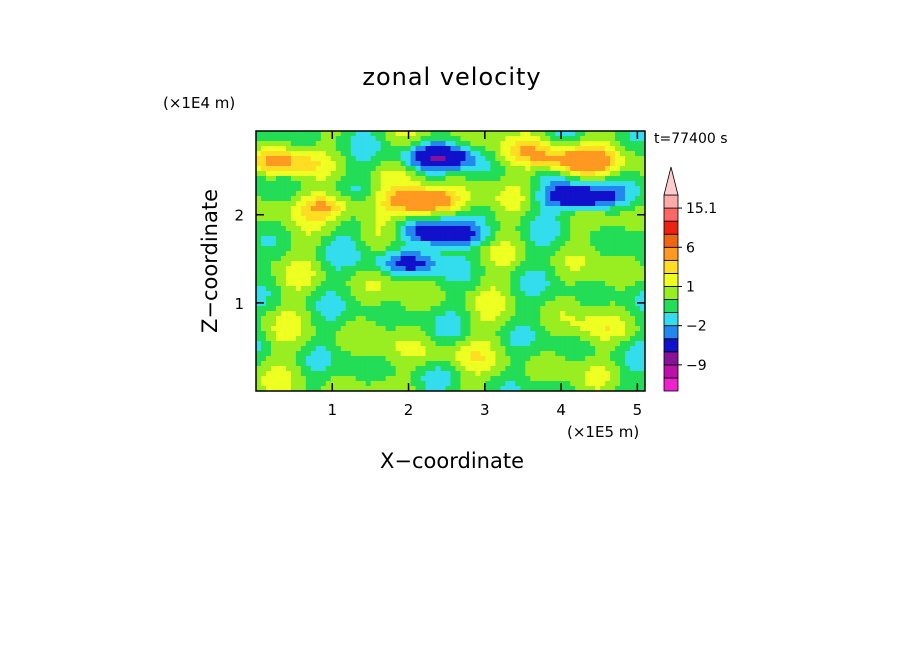  Describe the element at coordinates (439, 260) in the screenshot. I see `y-axis-ticks: 12` at that location.